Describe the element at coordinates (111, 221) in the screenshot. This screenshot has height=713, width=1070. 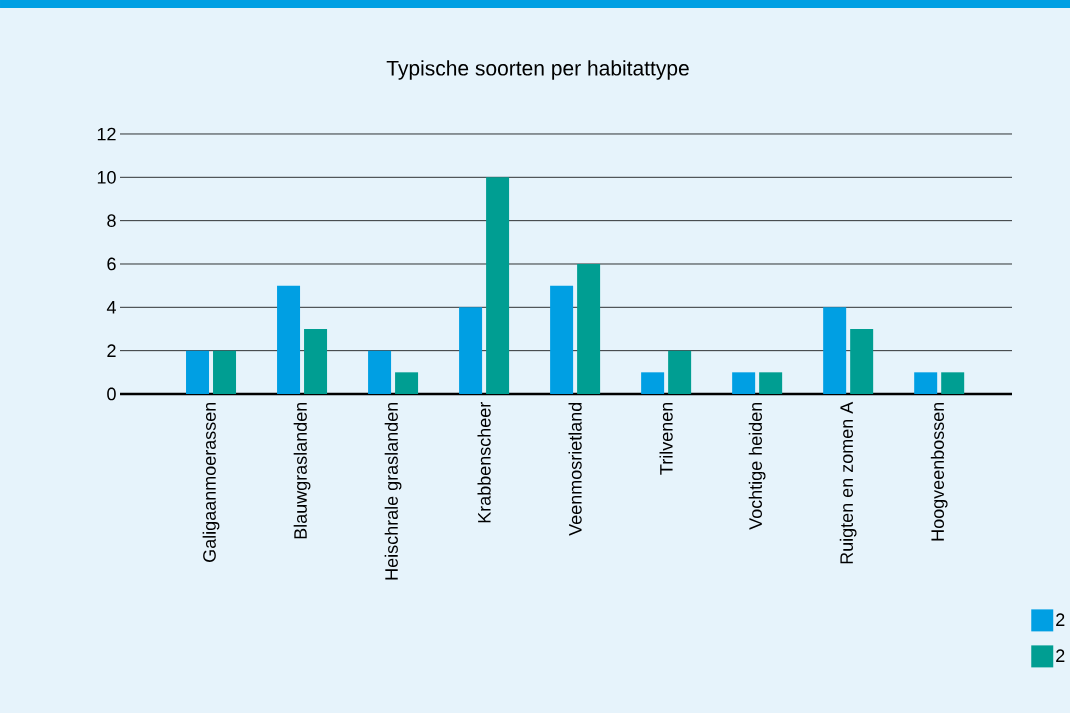
I see `y-tick-label: 8` at that location.